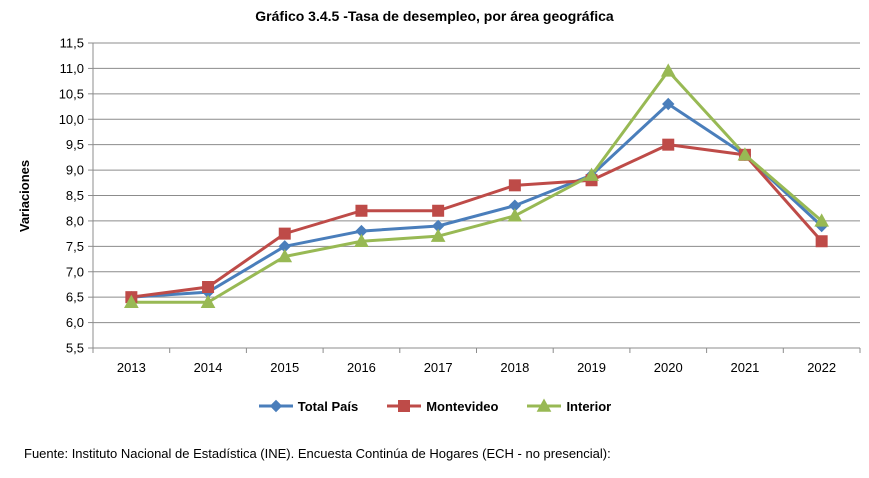 The image size is (869, 478). I want to click on legend-item-montevideo: Montevideo, so click(442, 406).